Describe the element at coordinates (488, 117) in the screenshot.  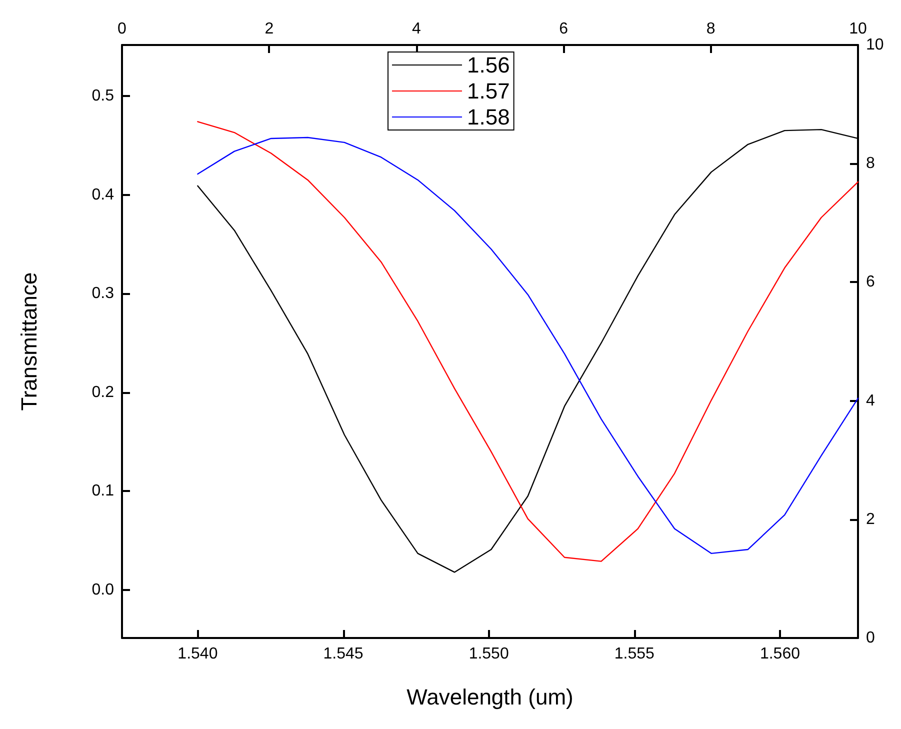
I see `legend-label: 1.58` at that location.